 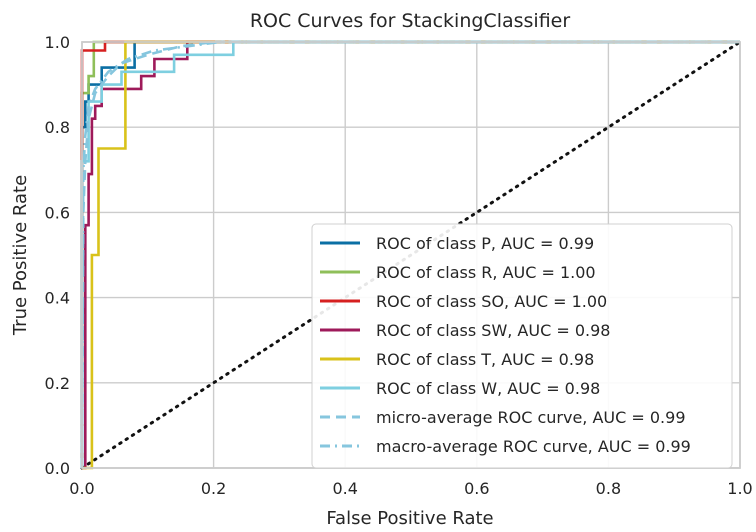 What do you see at coordinates (488, 388) in the screenshot?
I see `legend-entry-5: ROC of class W, AUC = 0.98` at bounding box center [488, 388].